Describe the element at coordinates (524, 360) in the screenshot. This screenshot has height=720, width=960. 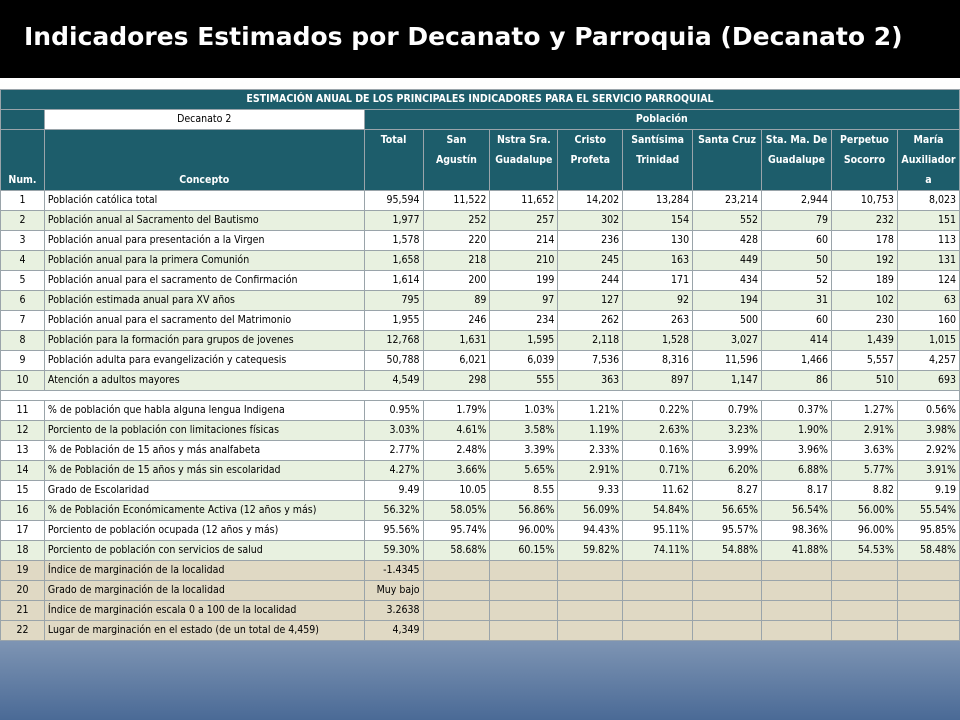
I see `value-cell: 6,039` at that location.